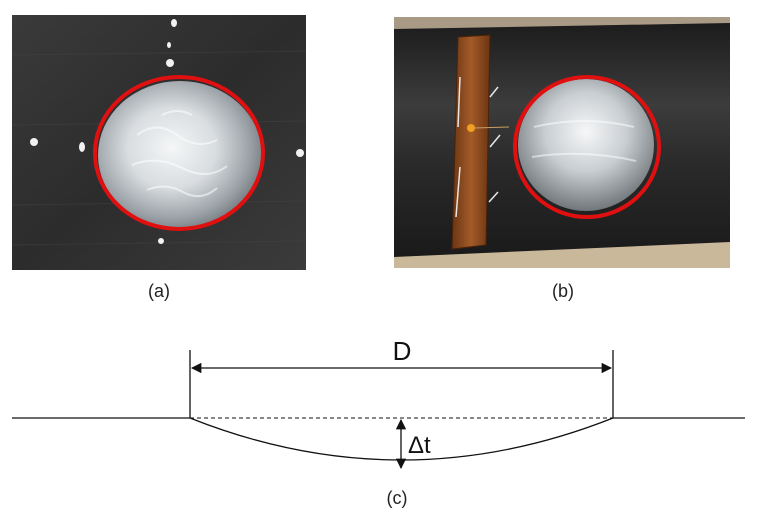 The width and height of the screenshot is (758, 514). I want to click on sensor-marker, so click(471, 128).